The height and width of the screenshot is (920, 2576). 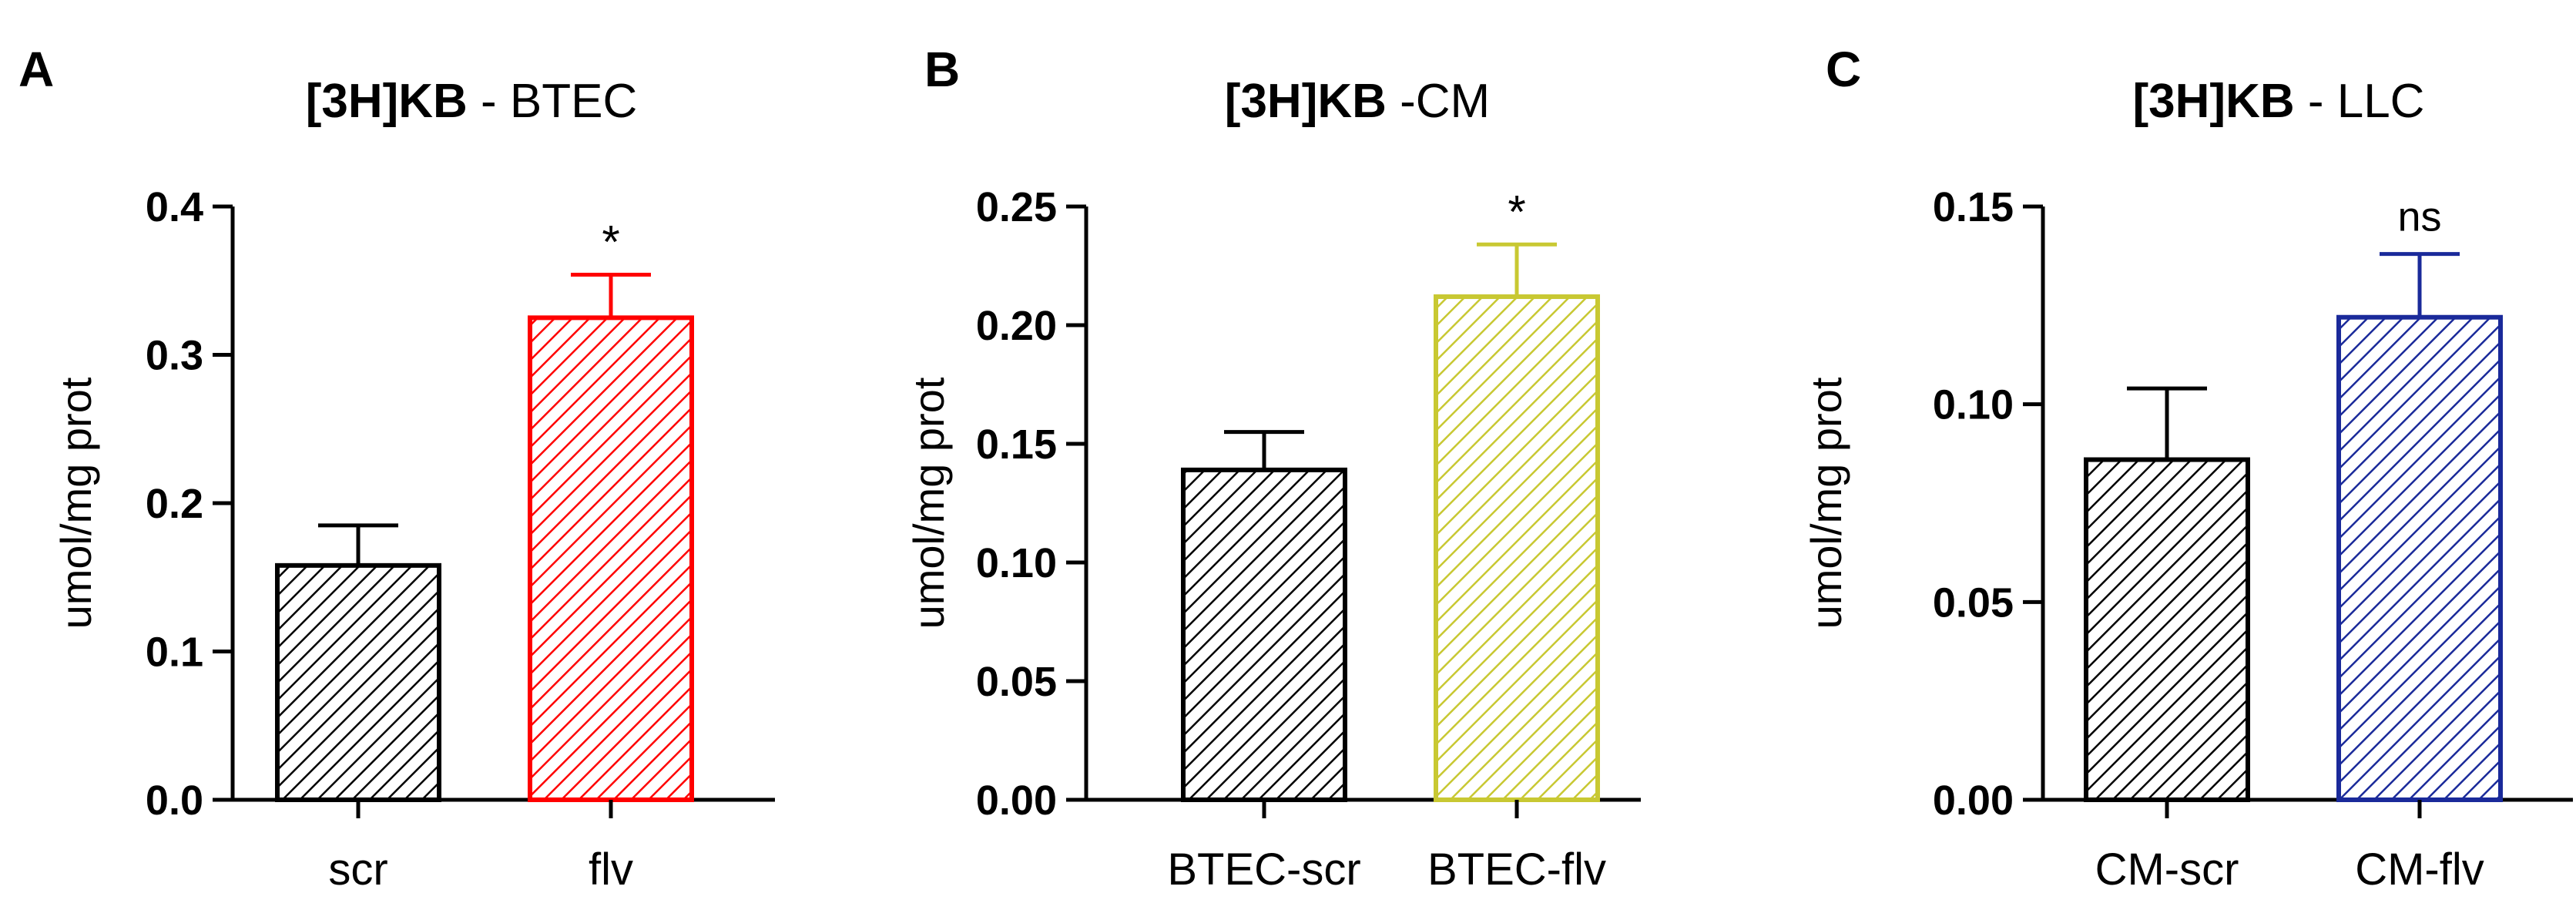 I want to click on chart-title-rest: - BTEC, so click(x=552, y=101).